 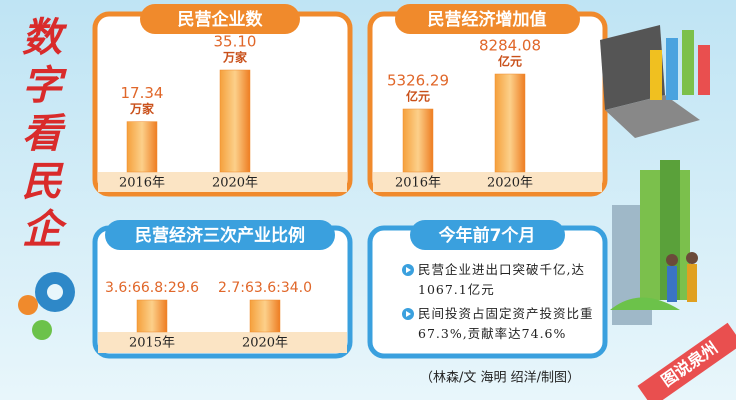 I want to click on panel-item: 民间投资占固定资产投资比重67.3%,贡献率达74.6%, so click(x=506, y=323).